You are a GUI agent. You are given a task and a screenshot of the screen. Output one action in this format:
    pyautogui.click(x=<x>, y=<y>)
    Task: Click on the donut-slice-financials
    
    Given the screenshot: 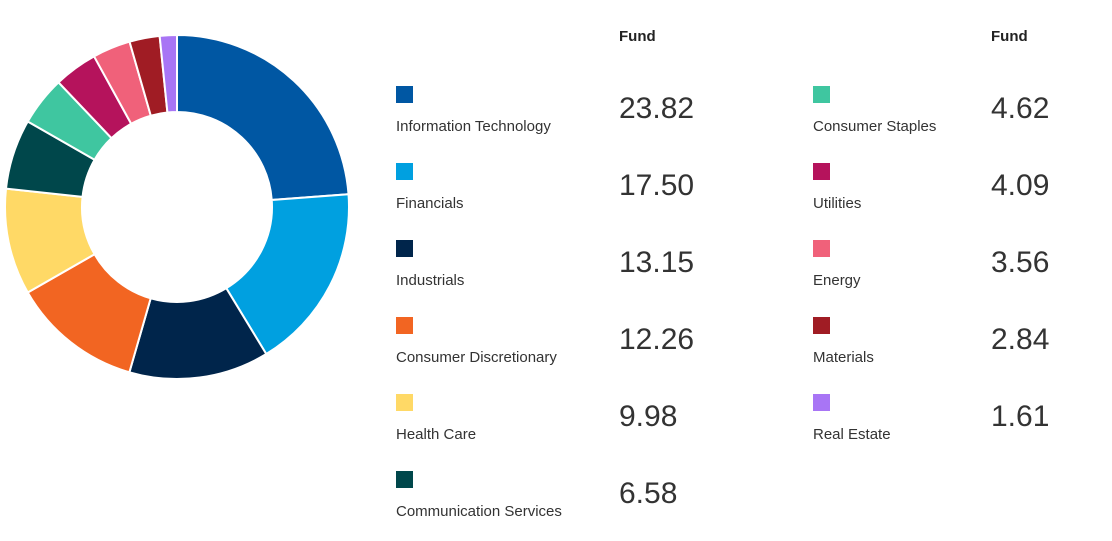 What is the action you would take?
    pyautogui.click(x=287, y=274)
    